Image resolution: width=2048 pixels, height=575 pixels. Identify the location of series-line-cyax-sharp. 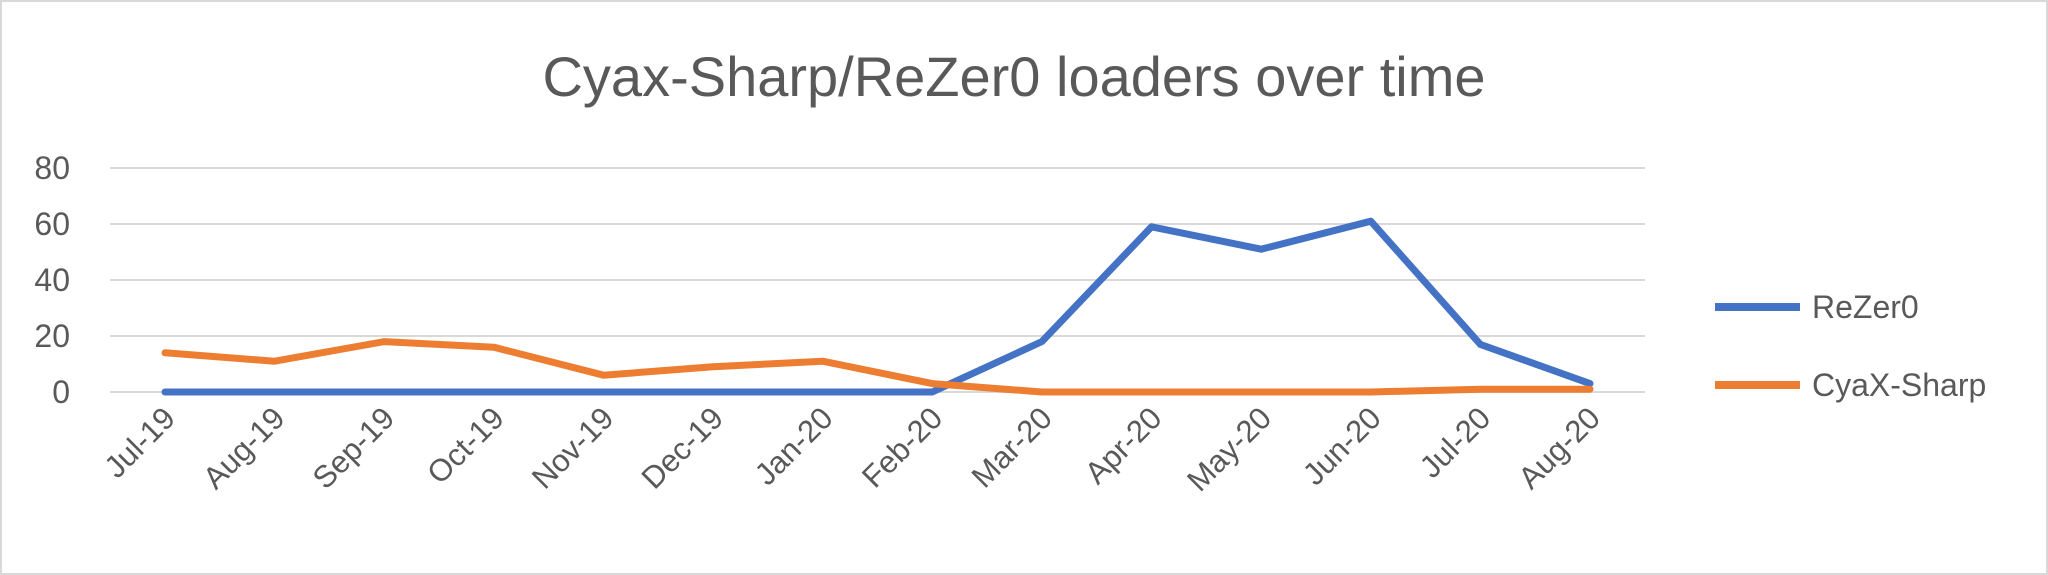
(877, 367).